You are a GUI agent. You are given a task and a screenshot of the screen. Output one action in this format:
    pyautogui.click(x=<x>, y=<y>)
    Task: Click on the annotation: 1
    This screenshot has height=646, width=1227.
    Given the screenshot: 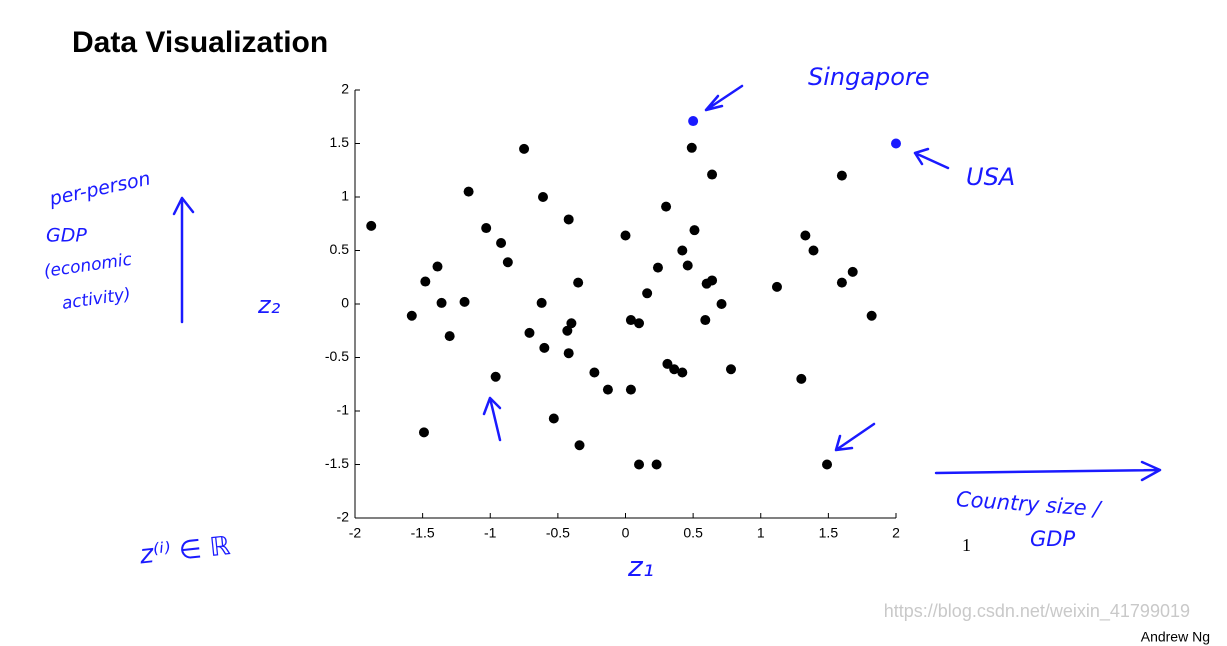 What is the action you would take?
    pyautogui.click(x=966, y=545)
    